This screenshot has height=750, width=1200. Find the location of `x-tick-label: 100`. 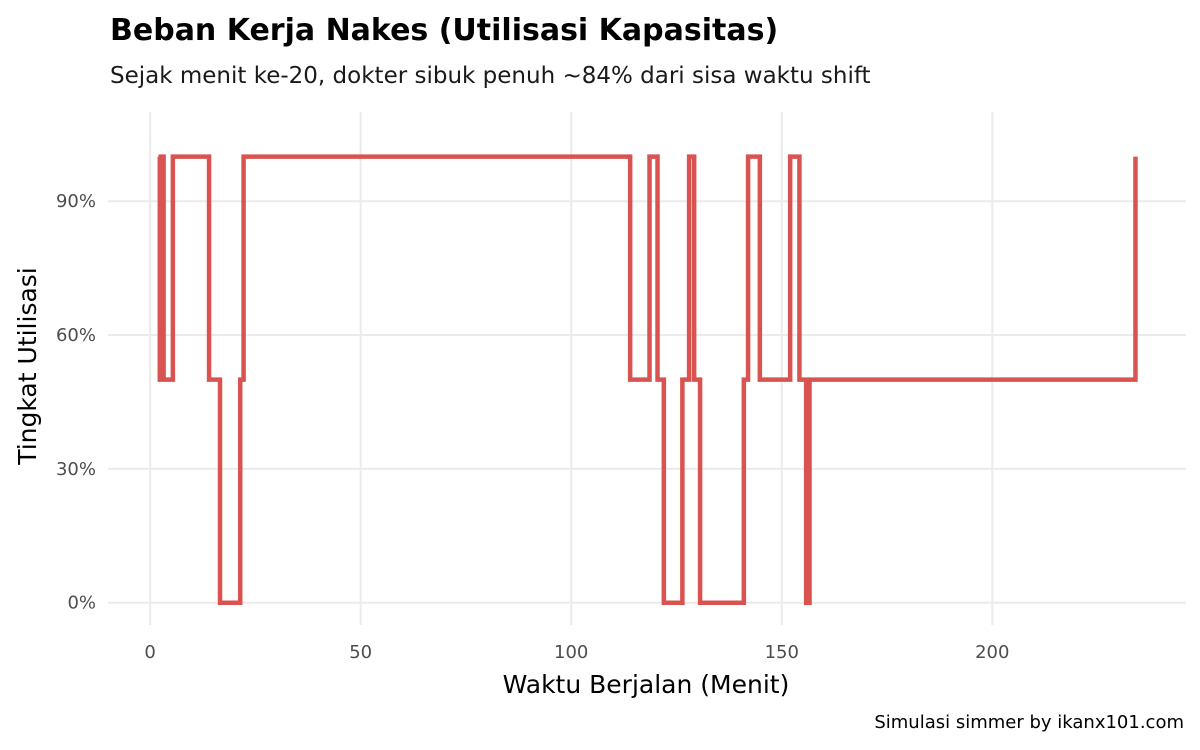

x-tick-label: 100 is located at coordinates (571, 652).